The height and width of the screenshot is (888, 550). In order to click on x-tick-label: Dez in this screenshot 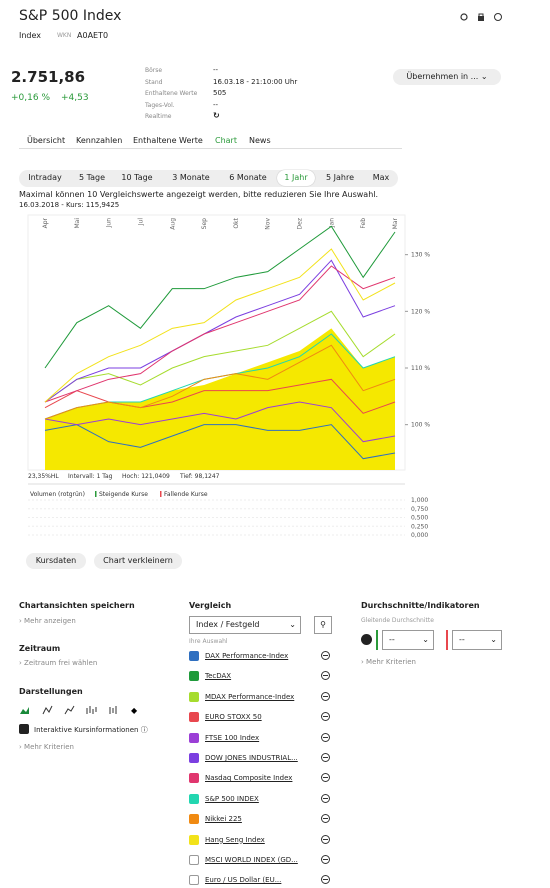, I will do `click(300, 223)`.